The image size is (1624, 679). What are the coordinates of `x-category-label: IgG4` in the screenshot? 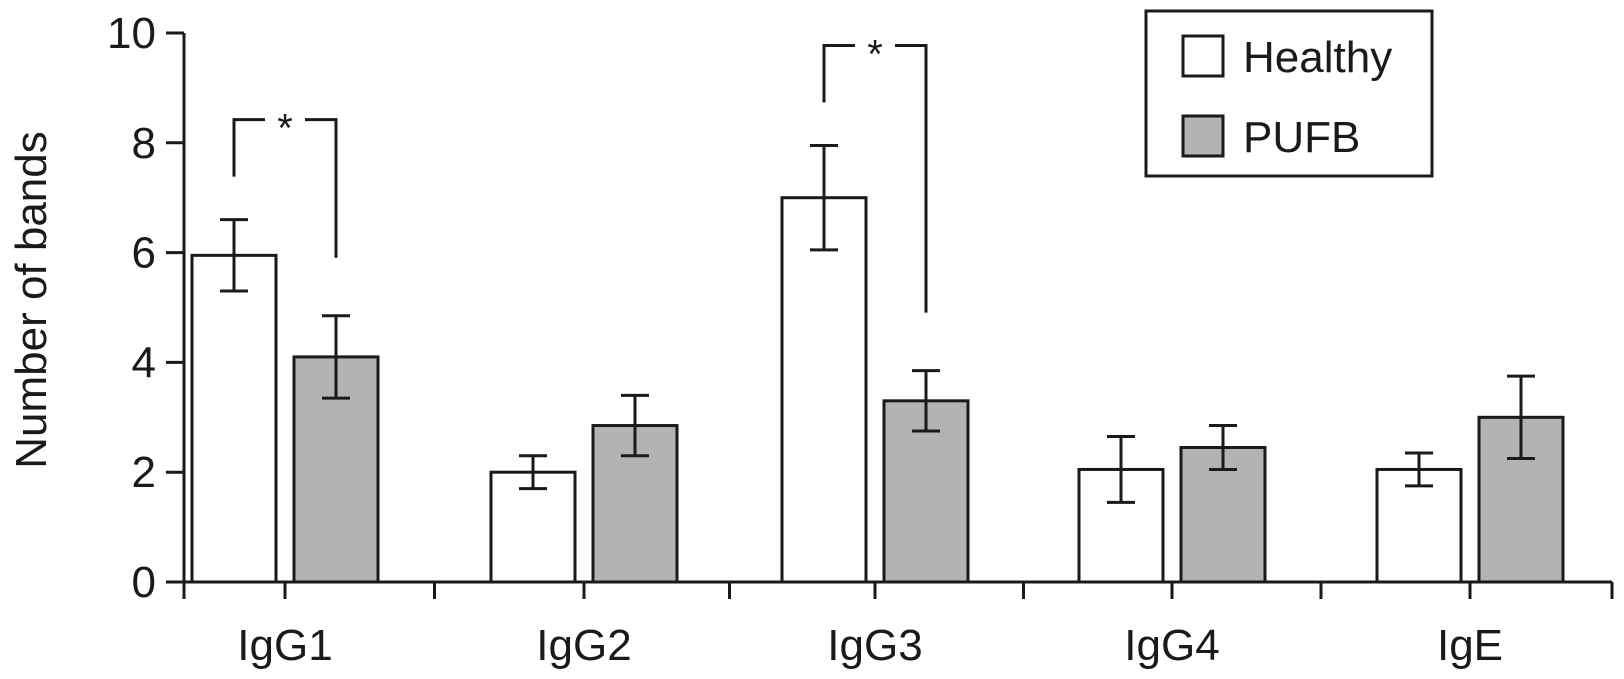 It's located at (1171, 645).